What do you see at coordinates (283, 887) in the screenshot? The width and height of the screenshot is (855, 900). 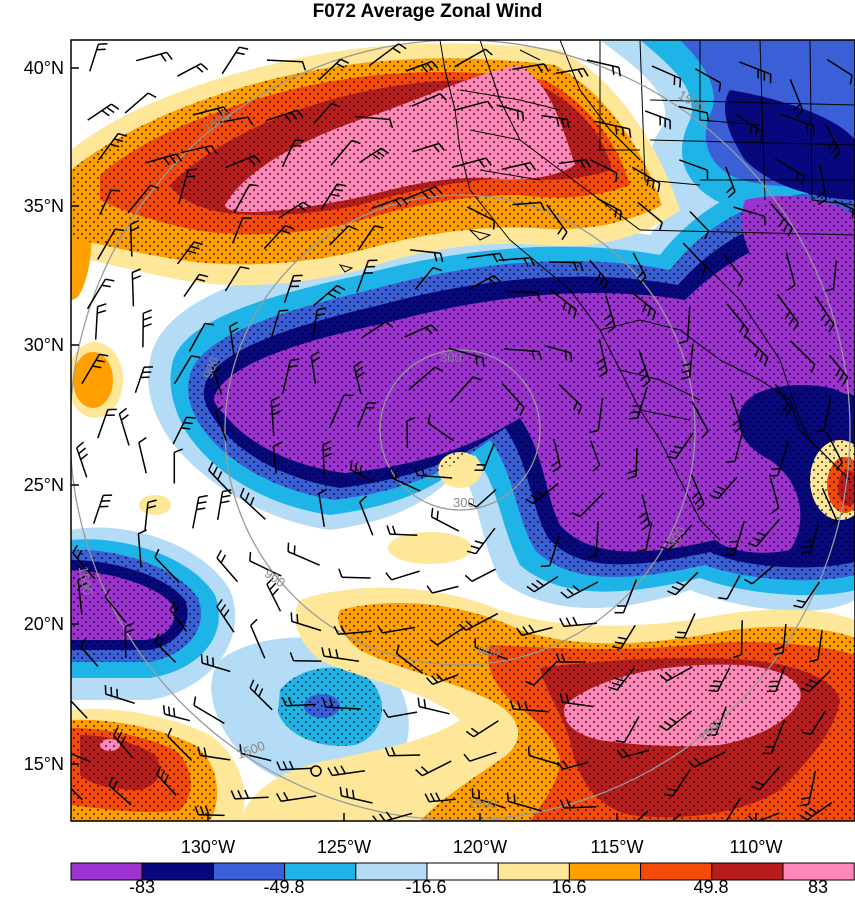 I see `colorbar-label: -49.8` at bounding box center [283, 887].